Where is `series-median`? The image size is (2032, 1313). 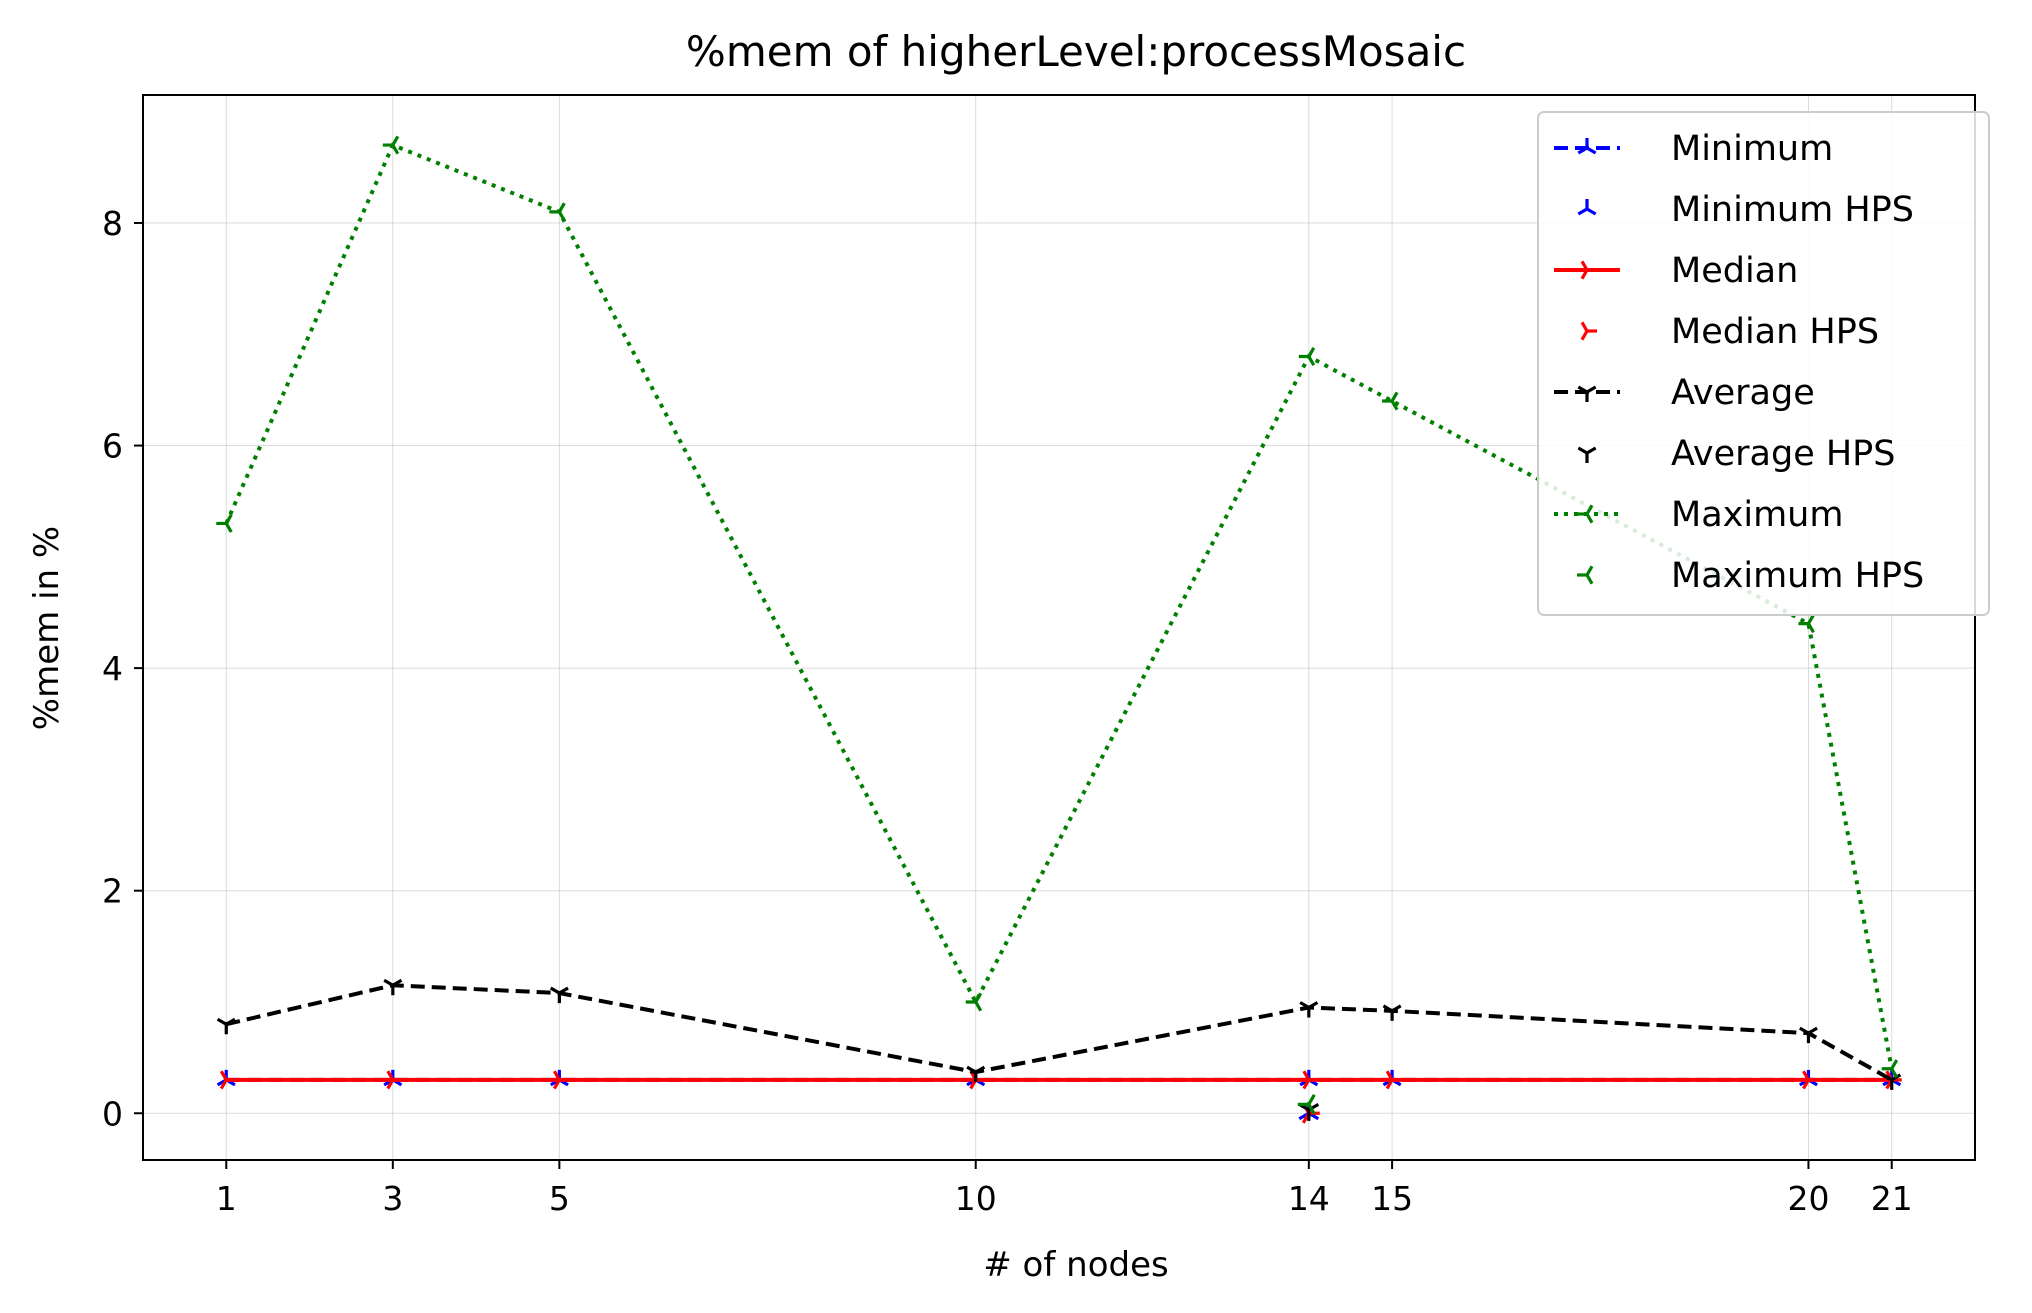
series-median is located at coordinates (1060, 1080).